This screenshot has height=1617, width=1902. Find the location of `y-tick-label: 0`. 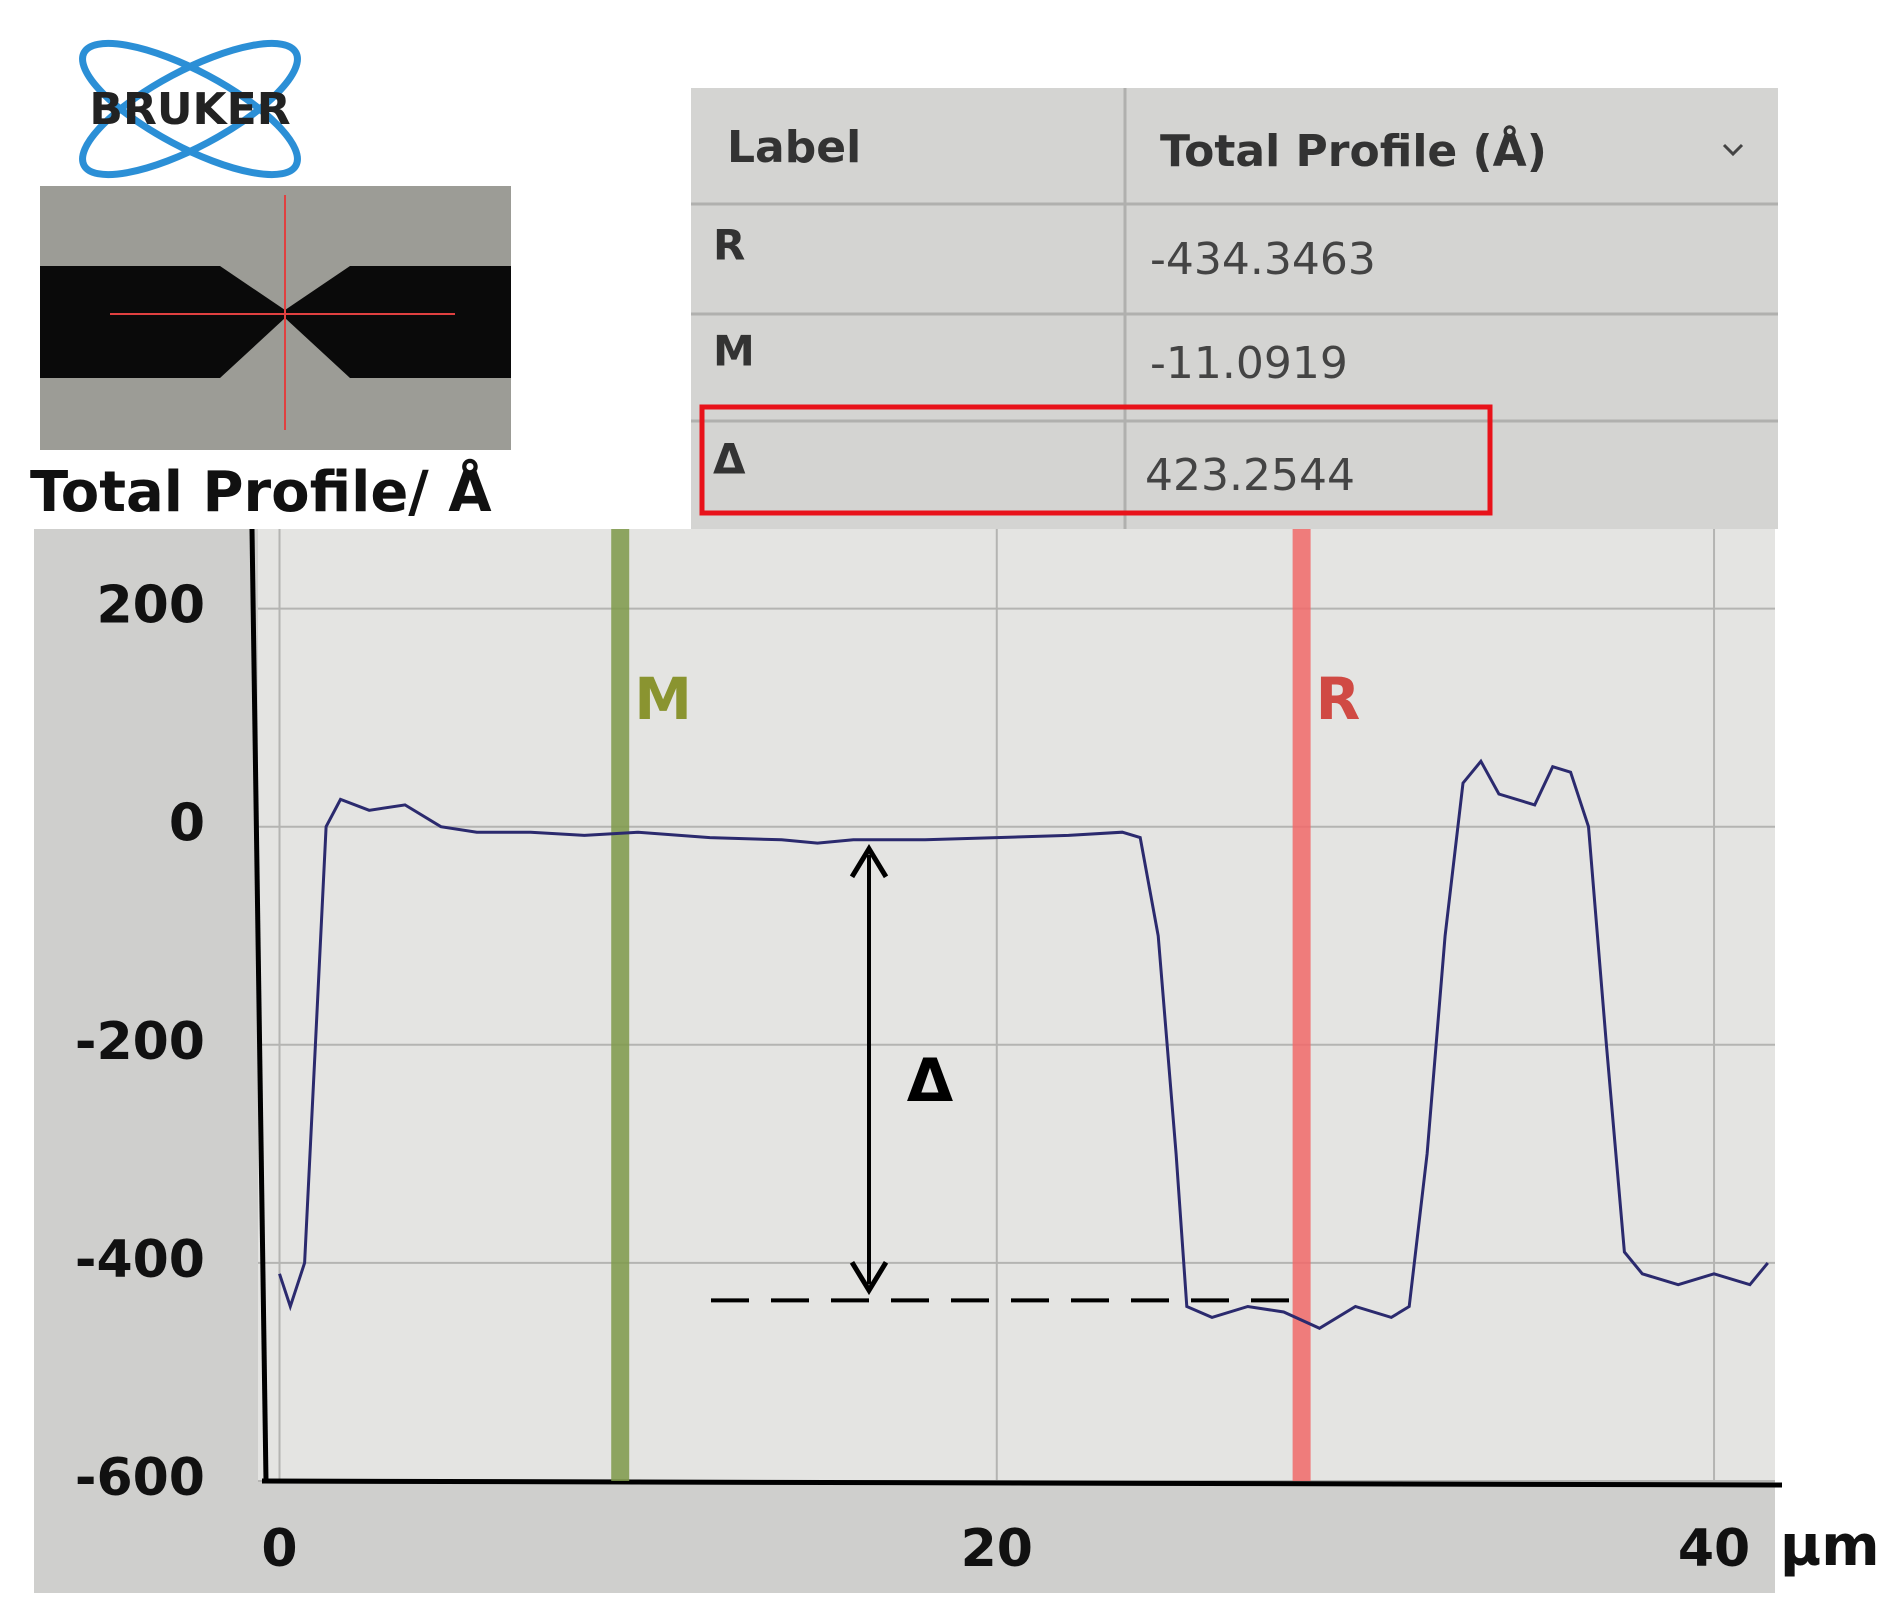

y-tick-label: 0 is located at coordinates (187, 824).